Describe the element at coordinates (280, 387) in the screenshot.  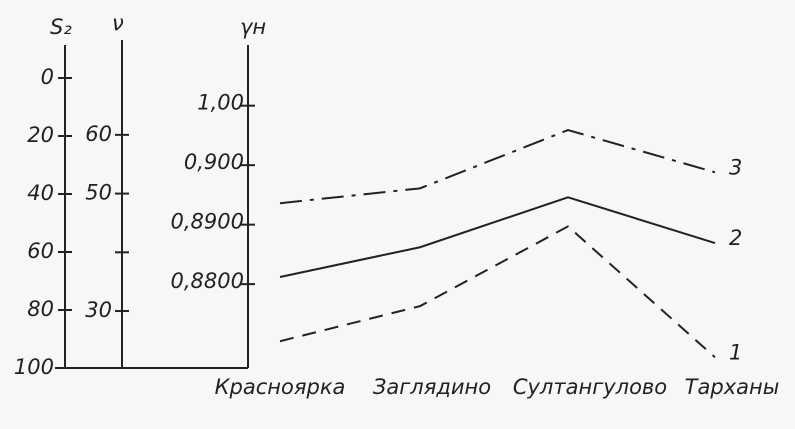
I see `x-tick-label: Красноярка` at that location.